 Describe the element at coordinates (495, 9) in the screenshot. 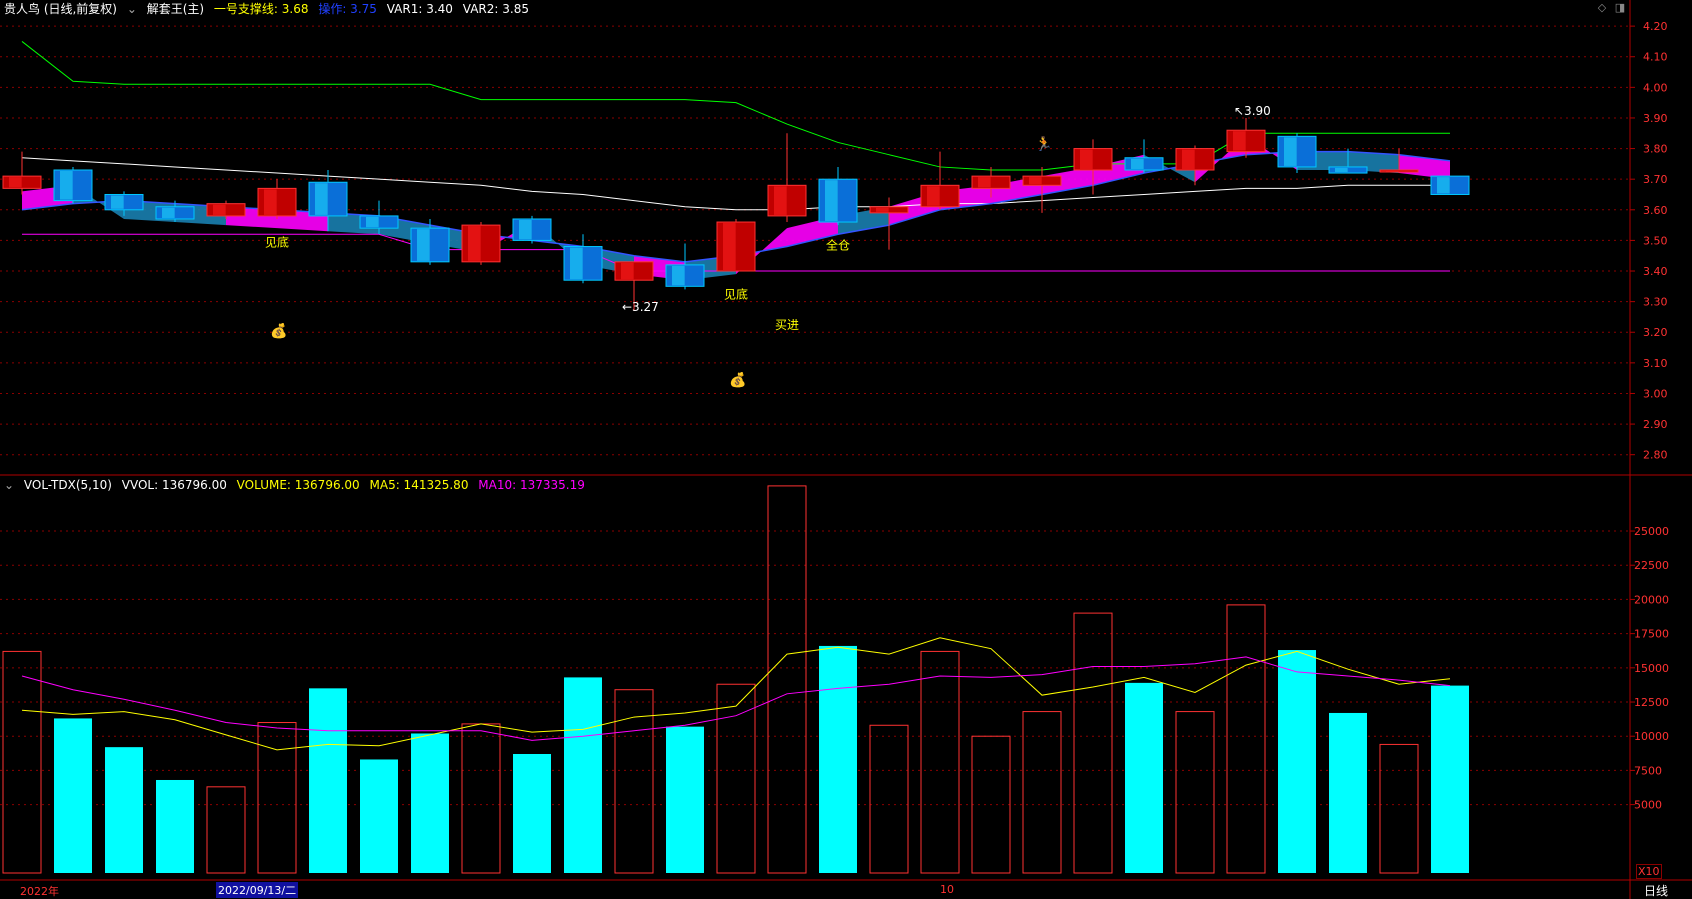

I see `var2-value: VAR2: 3.85` at that location.